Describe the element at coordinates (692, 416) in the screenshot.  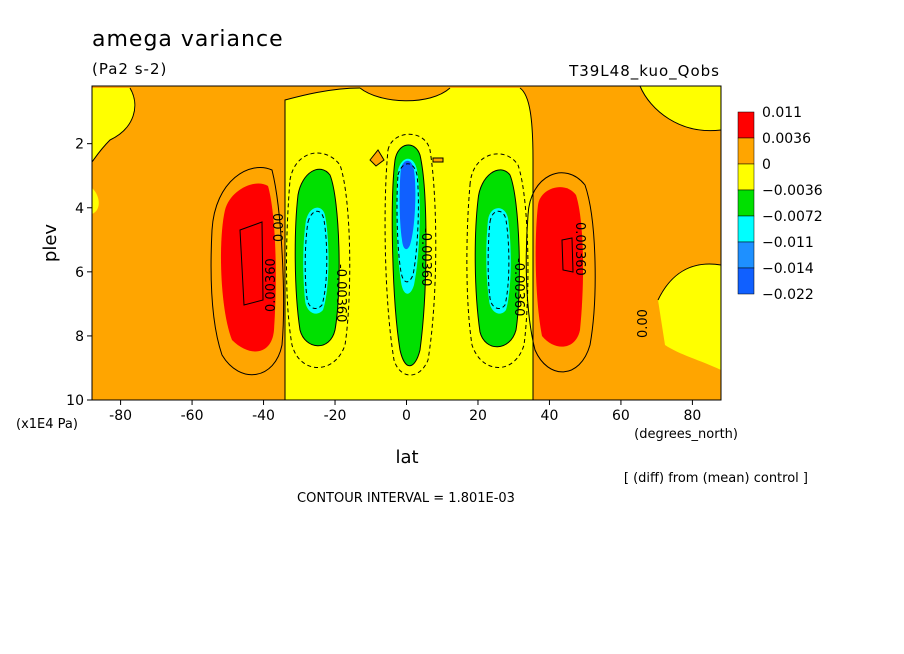
I see `x-tick-label: 80` at that location.